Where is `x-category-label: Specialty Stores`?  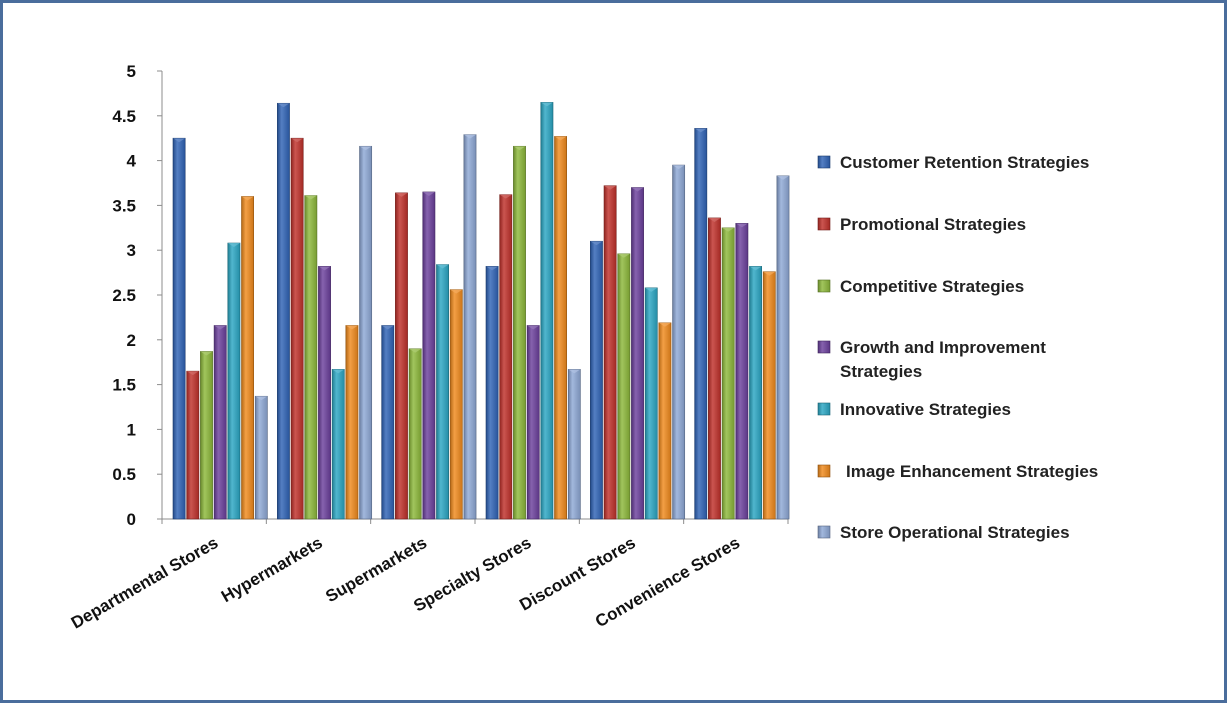
x-category-label: Specialty Stores is located at coordinates (472, 574).